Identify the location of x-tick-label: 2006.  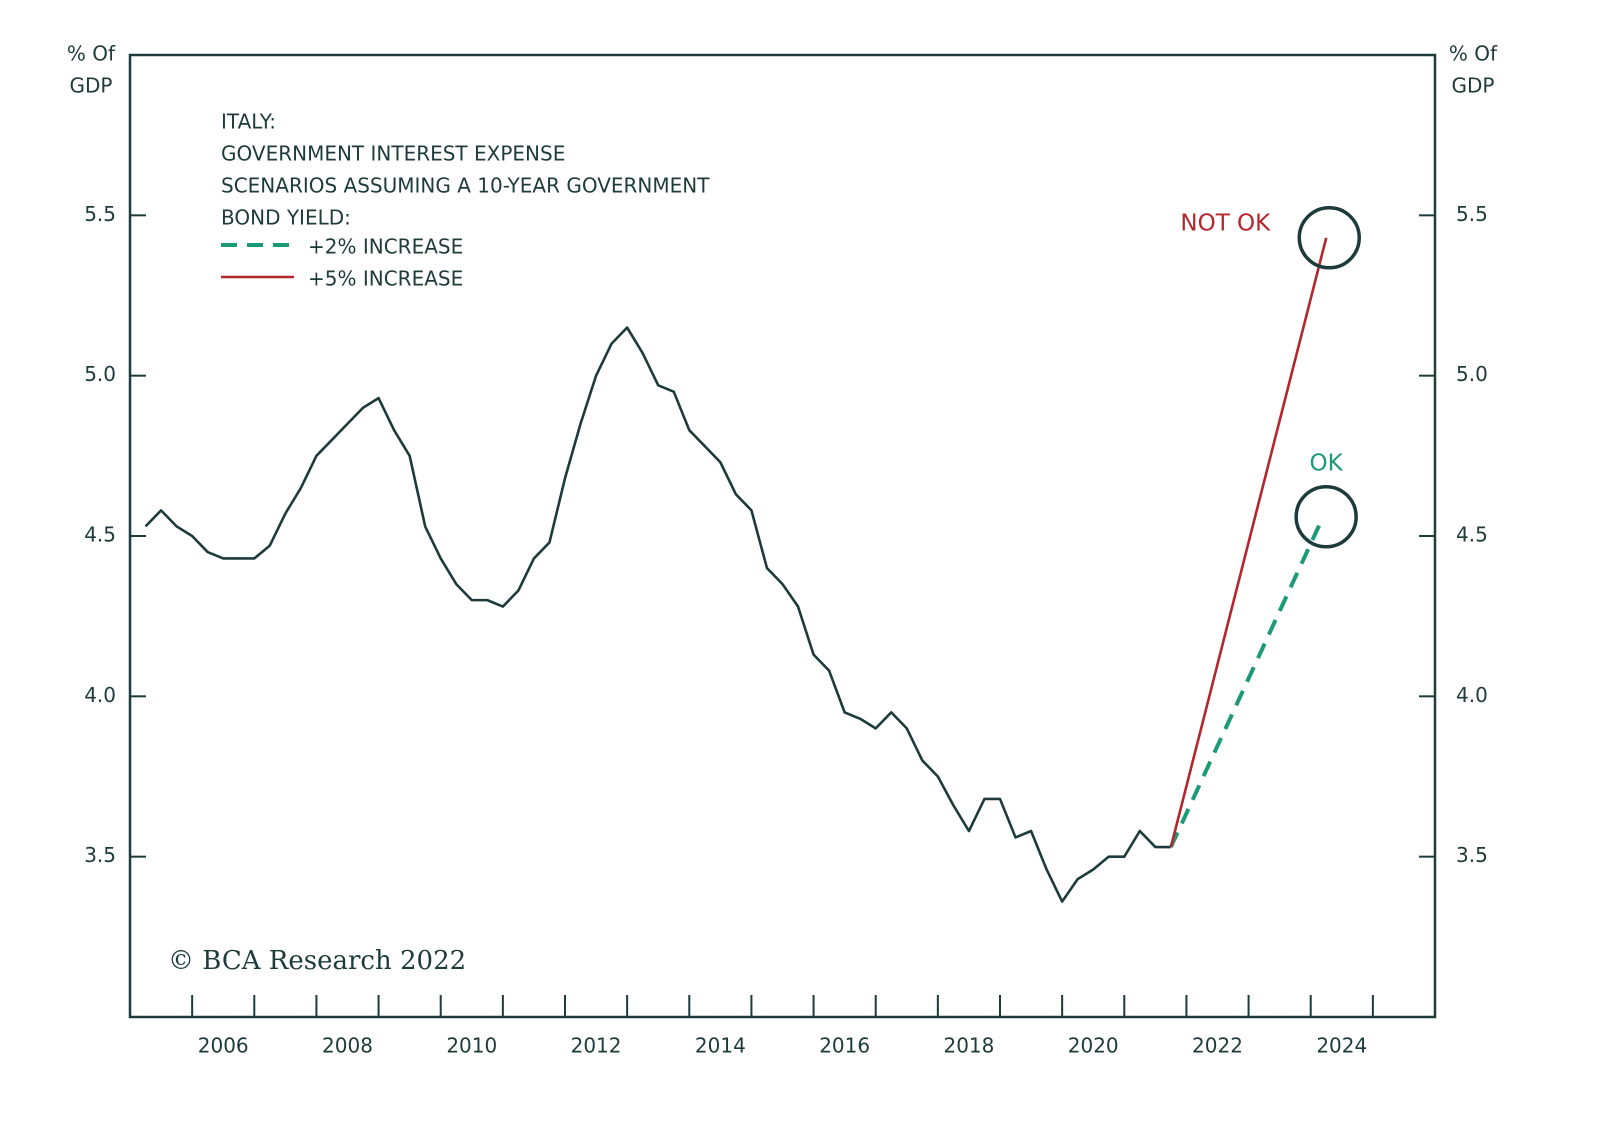
(223, 1046).